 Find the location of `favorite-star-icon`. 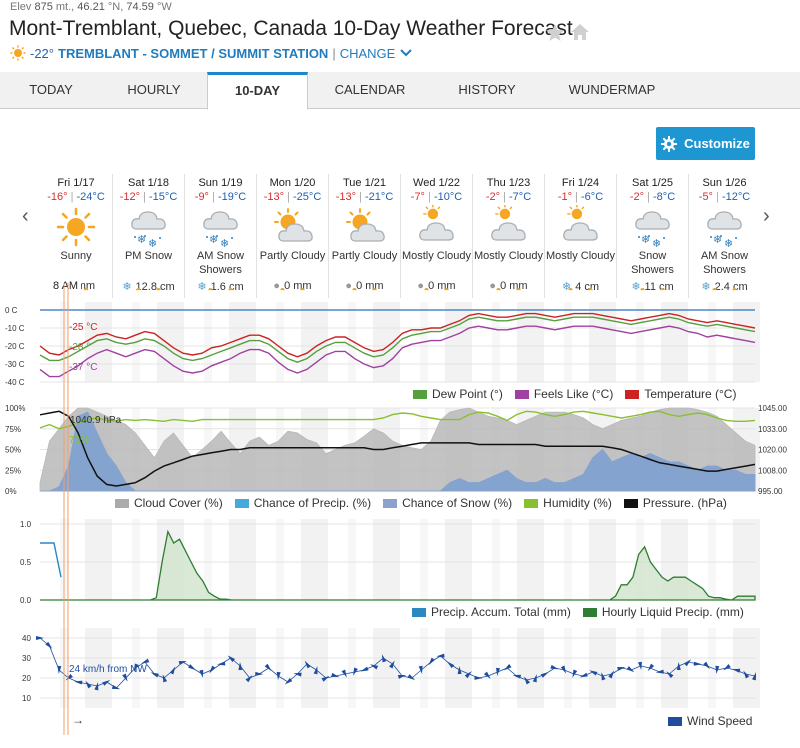

favorite-star-icon is located at coordinates (555, 33).